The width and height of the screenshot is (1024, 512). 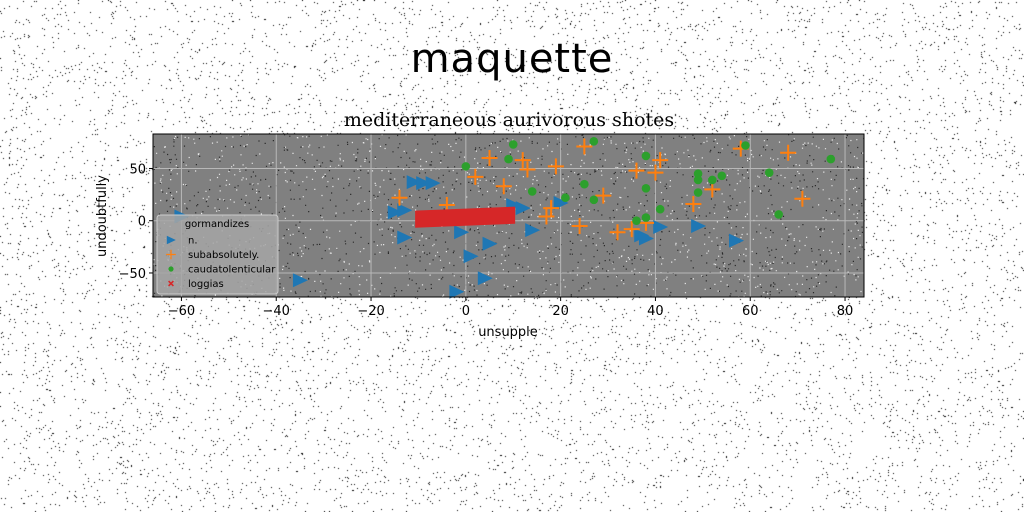 I want to click on x-tick-label: 0, so click(x=466, y=311).